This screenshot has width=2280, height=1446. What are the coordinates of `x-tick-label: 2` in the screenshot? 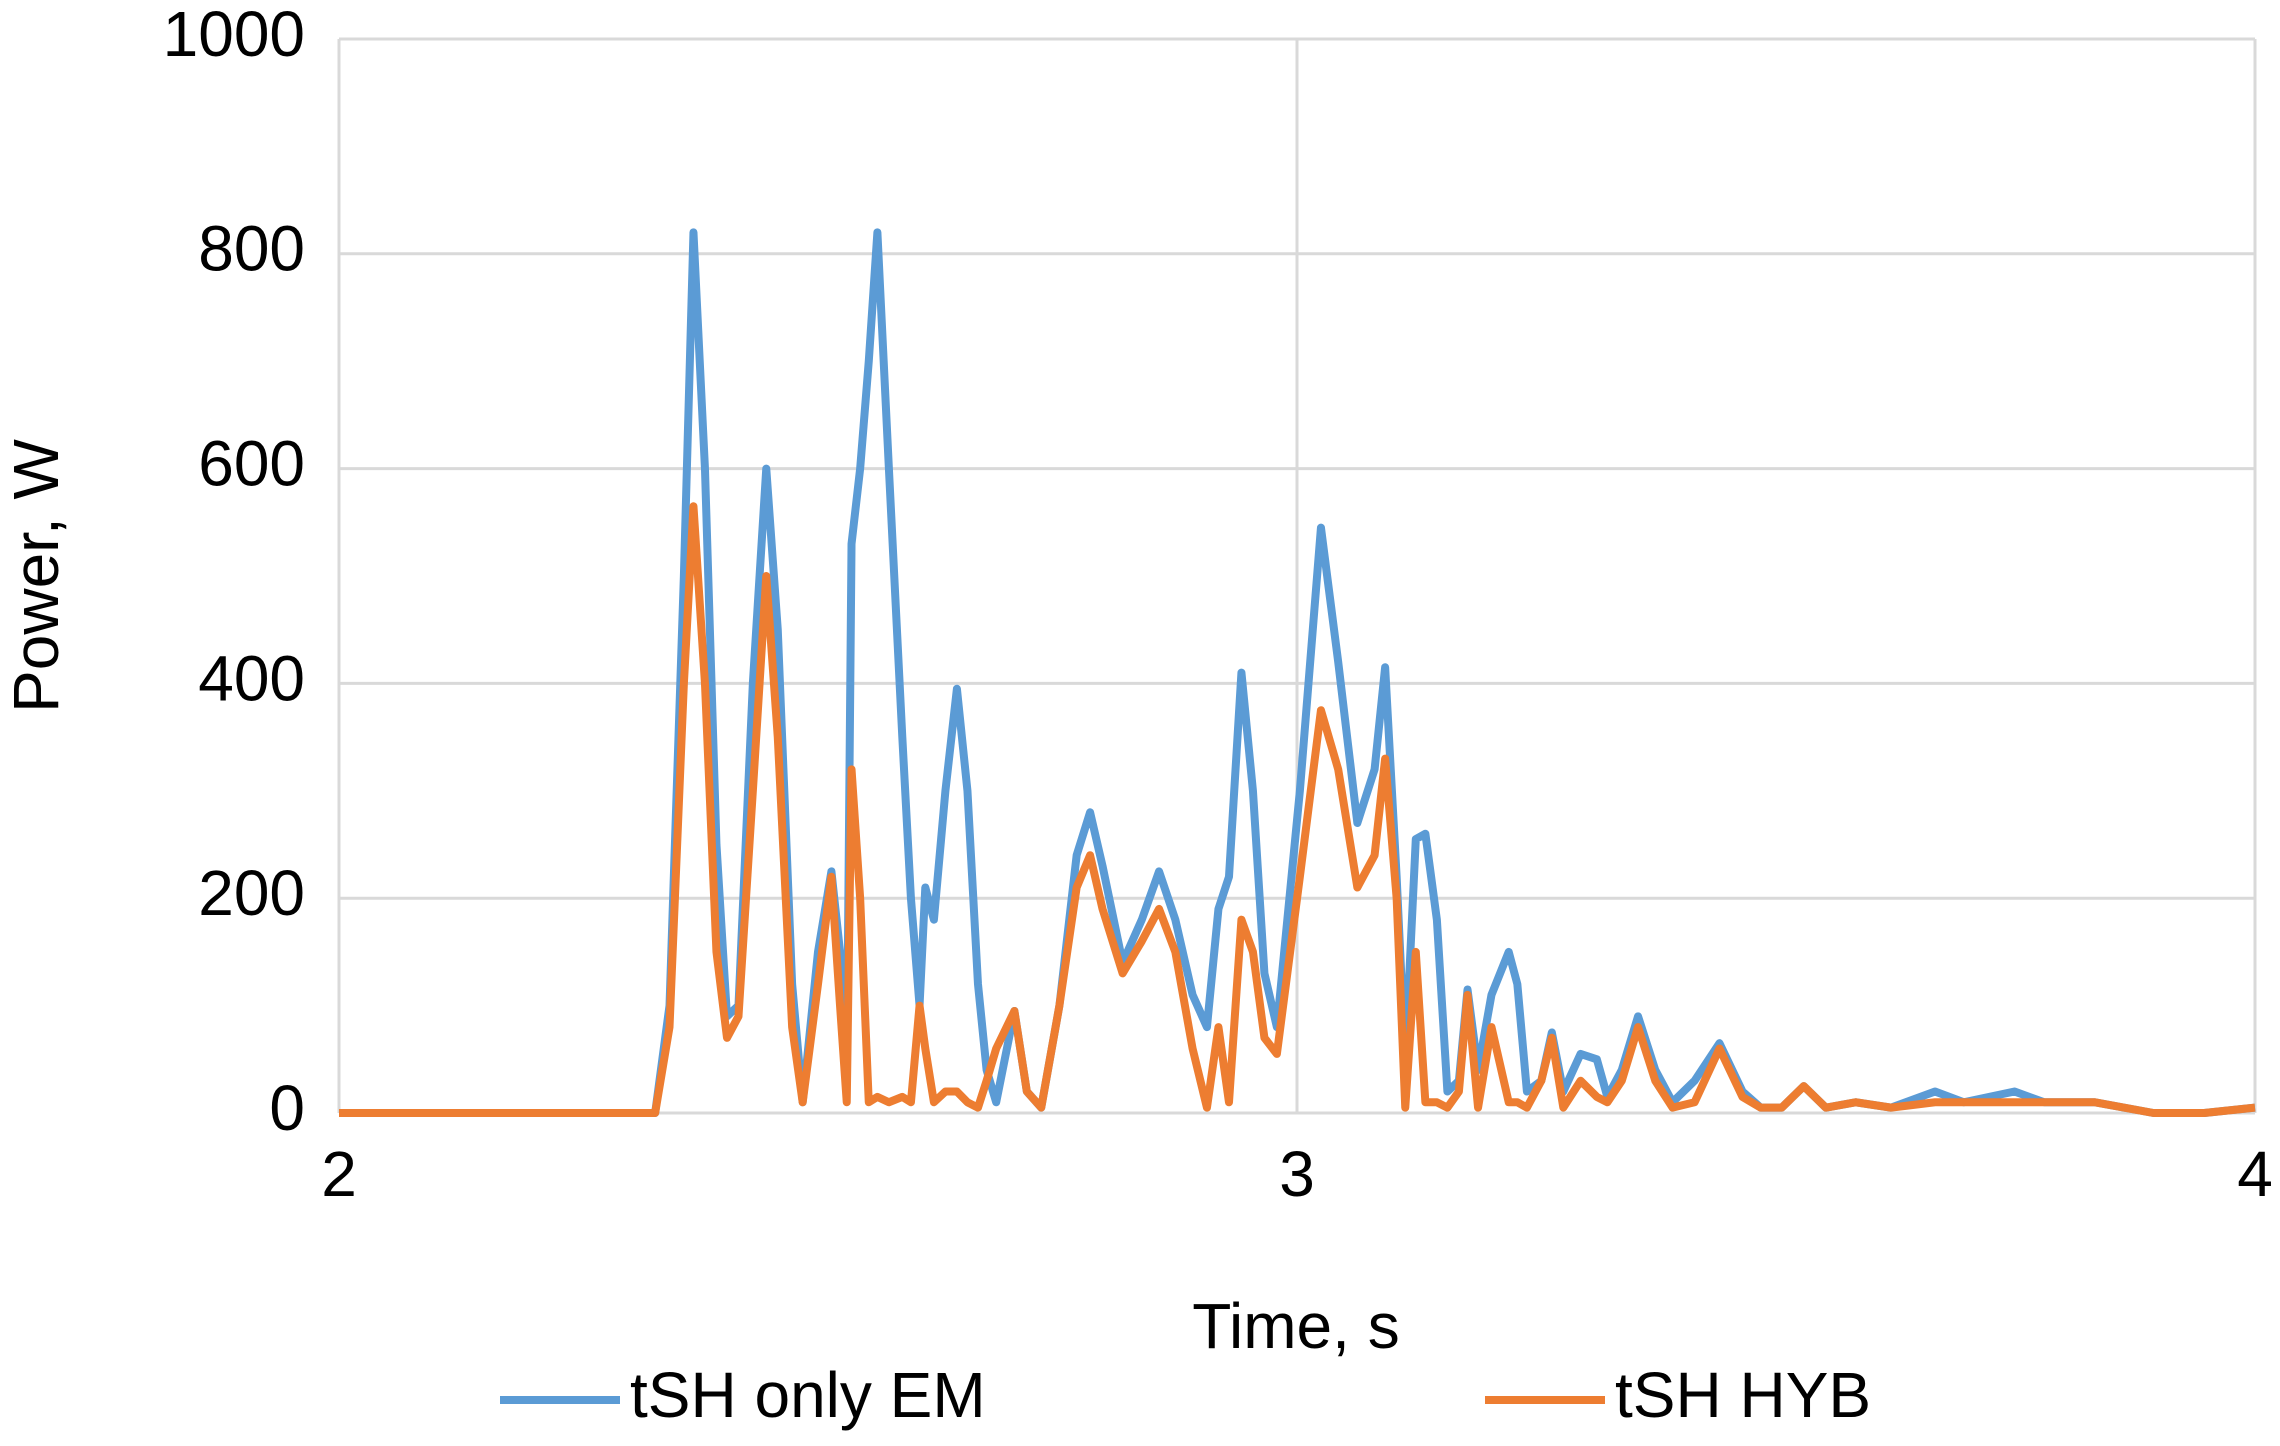 It's located at (339, 1174).